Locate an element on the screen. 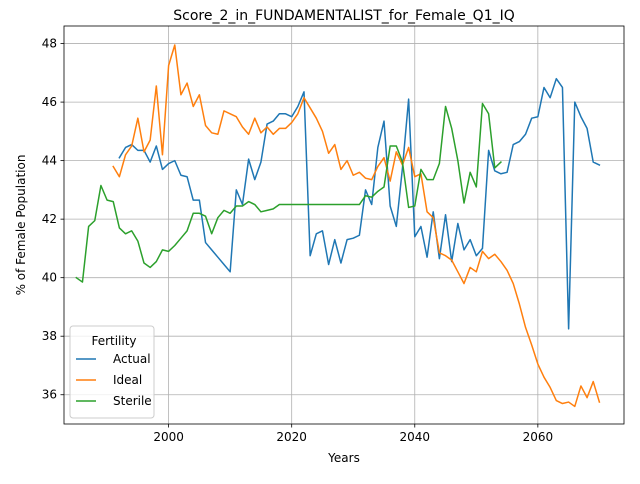 The height and width of the screenshot is (484, 640). x-tick-label: 2060 is located at coordinates (538, 437).